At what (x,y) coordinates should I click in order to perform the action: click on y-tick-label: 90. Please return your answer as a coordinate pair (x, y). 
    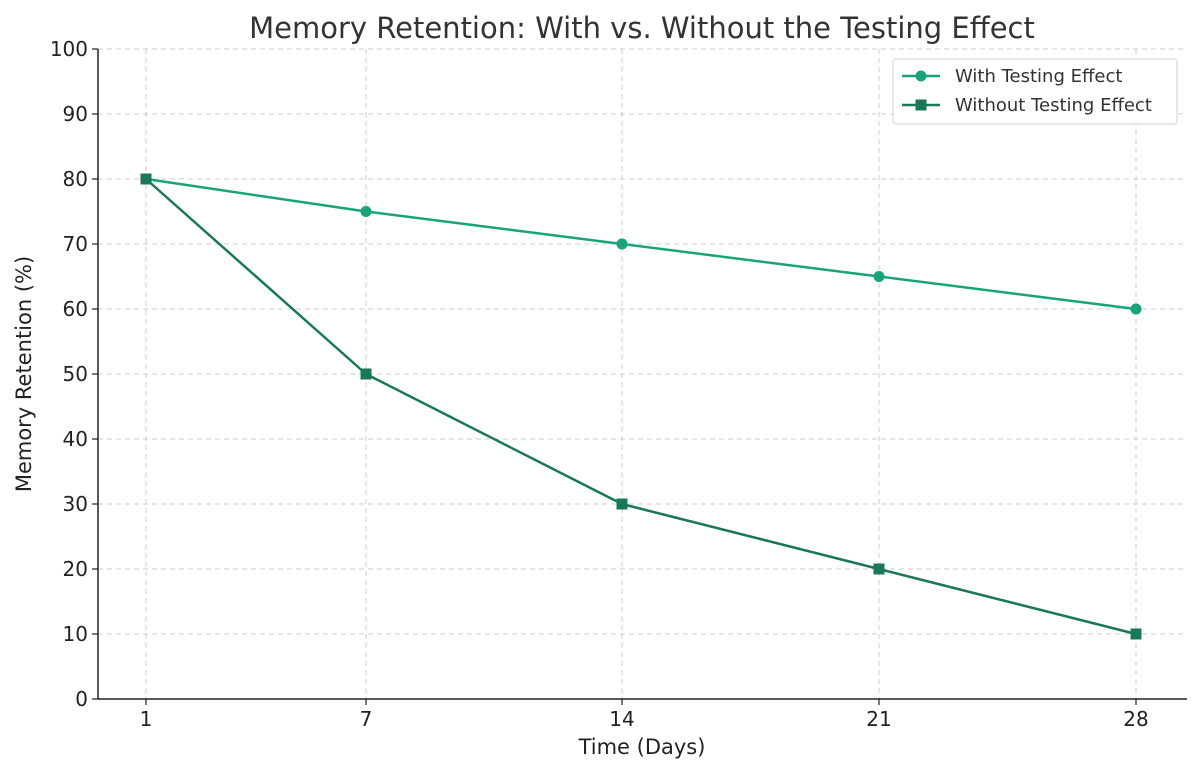
    Looking at the image, I should click on (75, 114).